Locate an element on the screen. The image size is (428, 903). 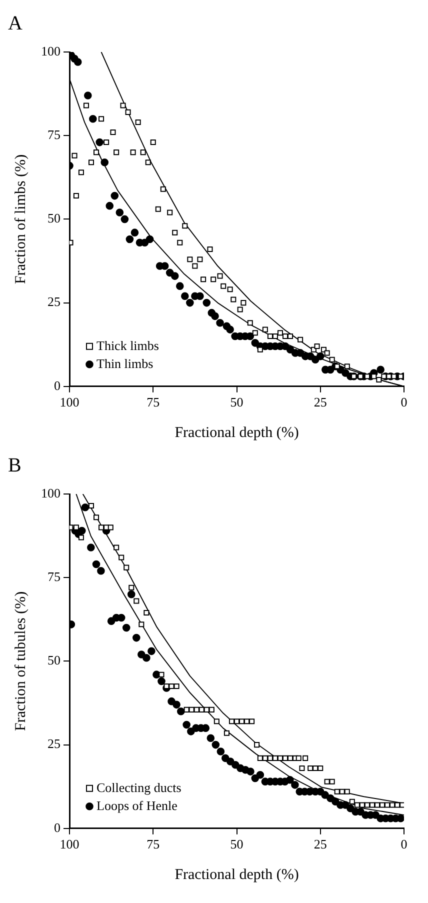
chart-title: B is located at coordinates (15, 465).